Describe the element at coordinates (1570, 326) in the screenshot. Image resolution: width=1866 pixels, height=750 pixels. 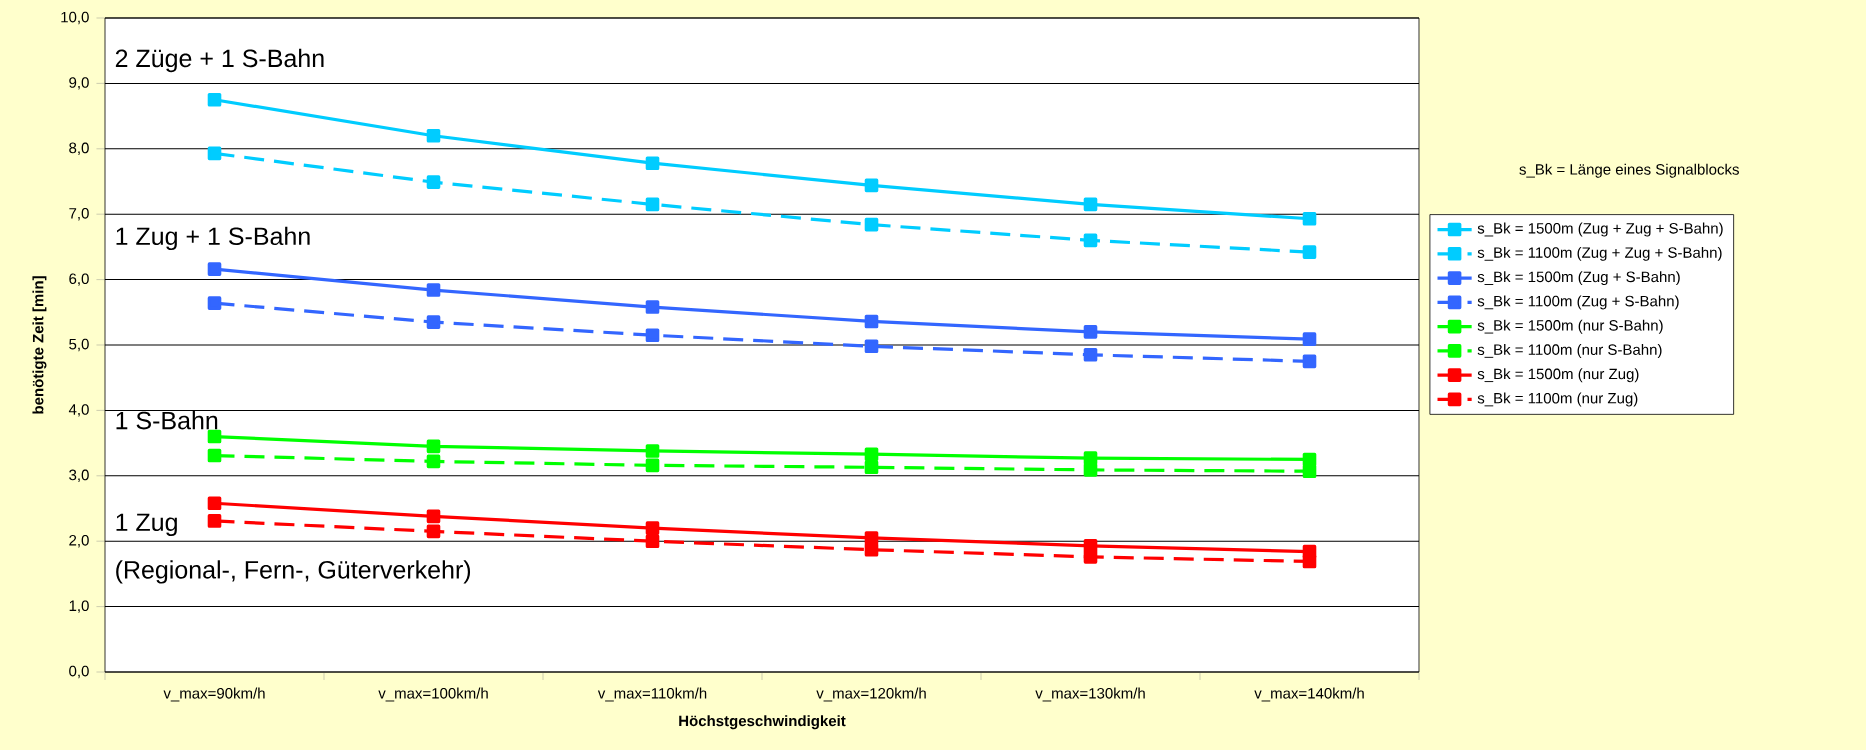
I see `legend-label: s_Bk = 1500m (nur S-Bahn)` at that location.